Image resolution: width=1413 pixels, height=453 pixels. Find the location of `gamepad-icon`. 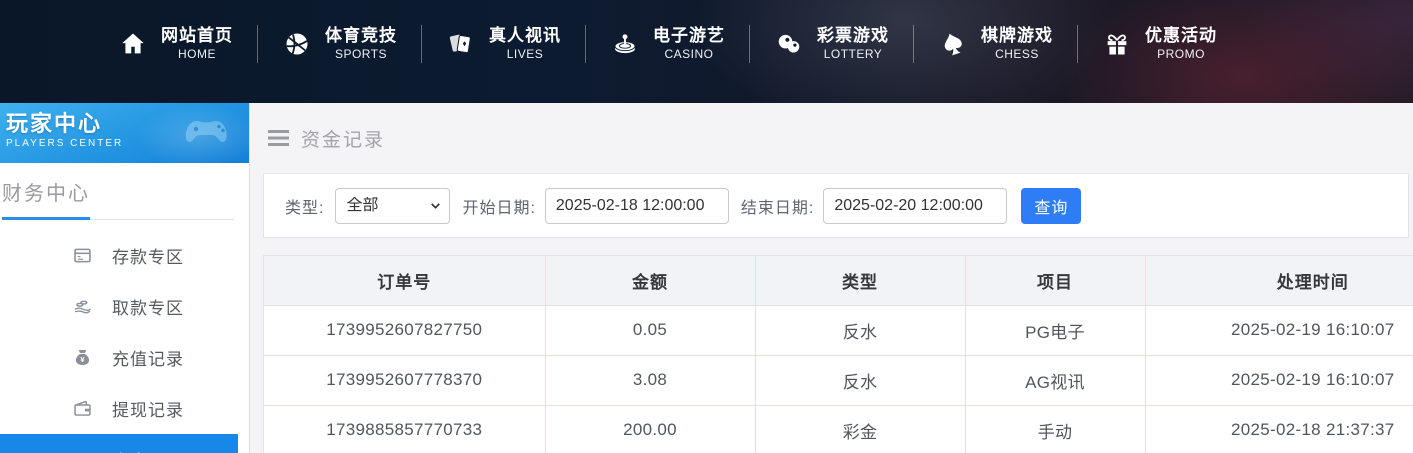

gamepad-icon is located at coordinates (209, 135).